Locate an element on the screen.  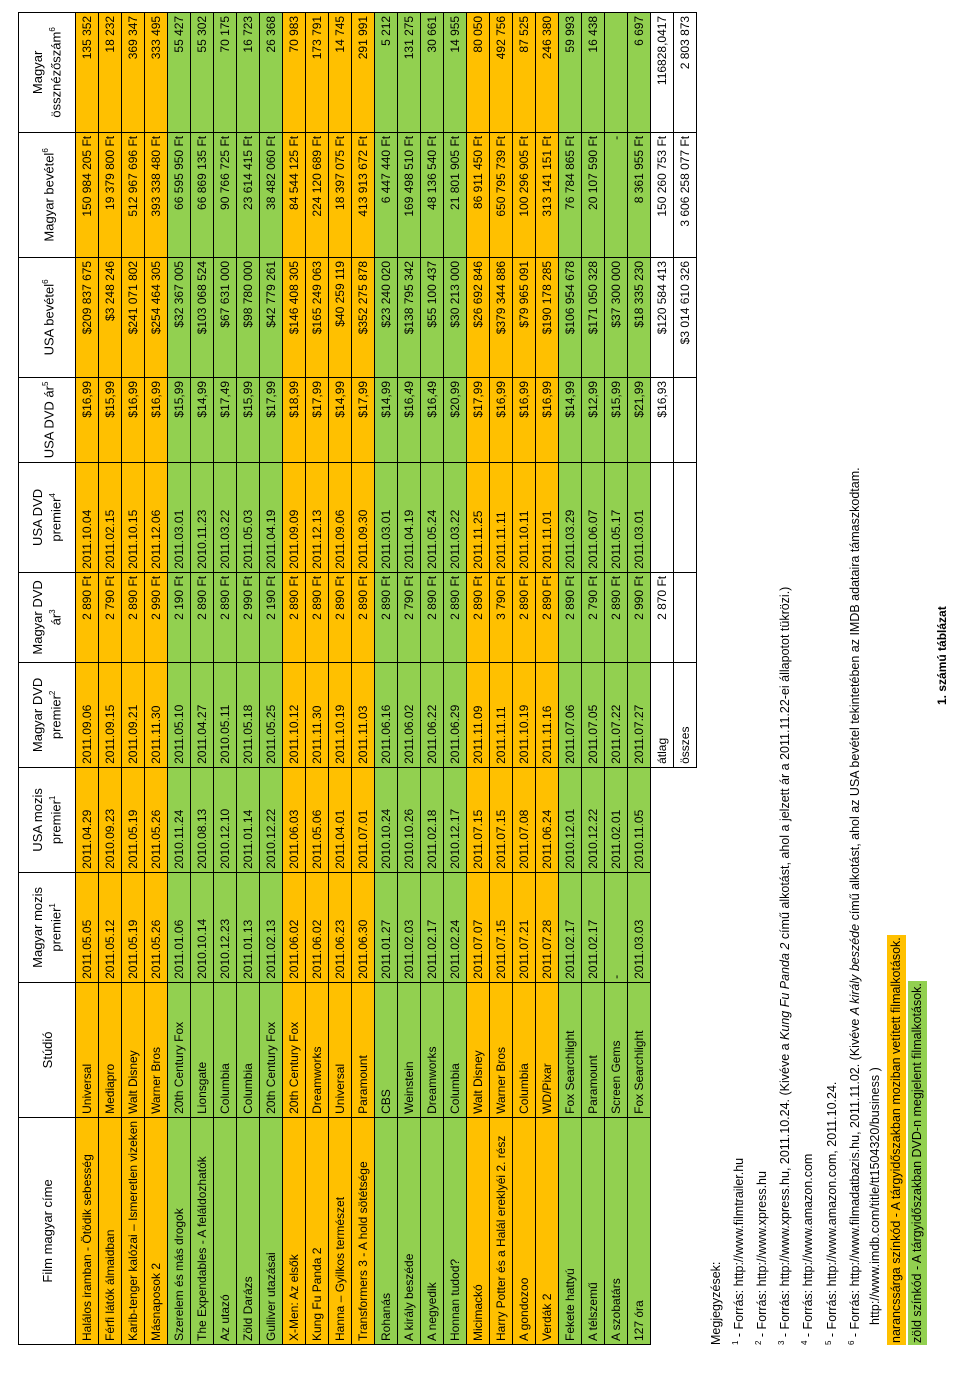
note-number: 6 is located at coordinates (851, 1342).